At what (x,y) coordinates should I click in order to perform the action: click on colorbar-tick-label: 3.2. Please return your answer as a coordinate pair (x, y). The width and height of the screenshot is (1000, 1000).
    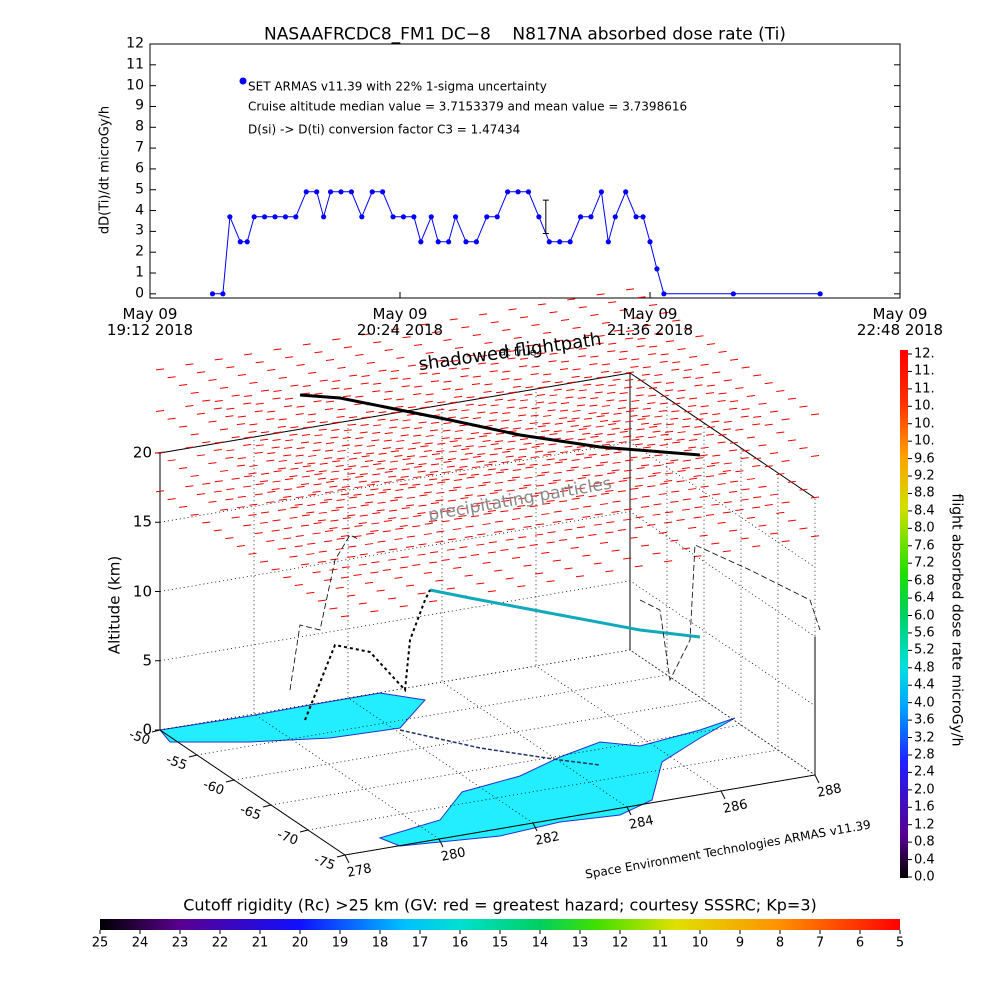
    Looking at the image, I should click on (924, 738).